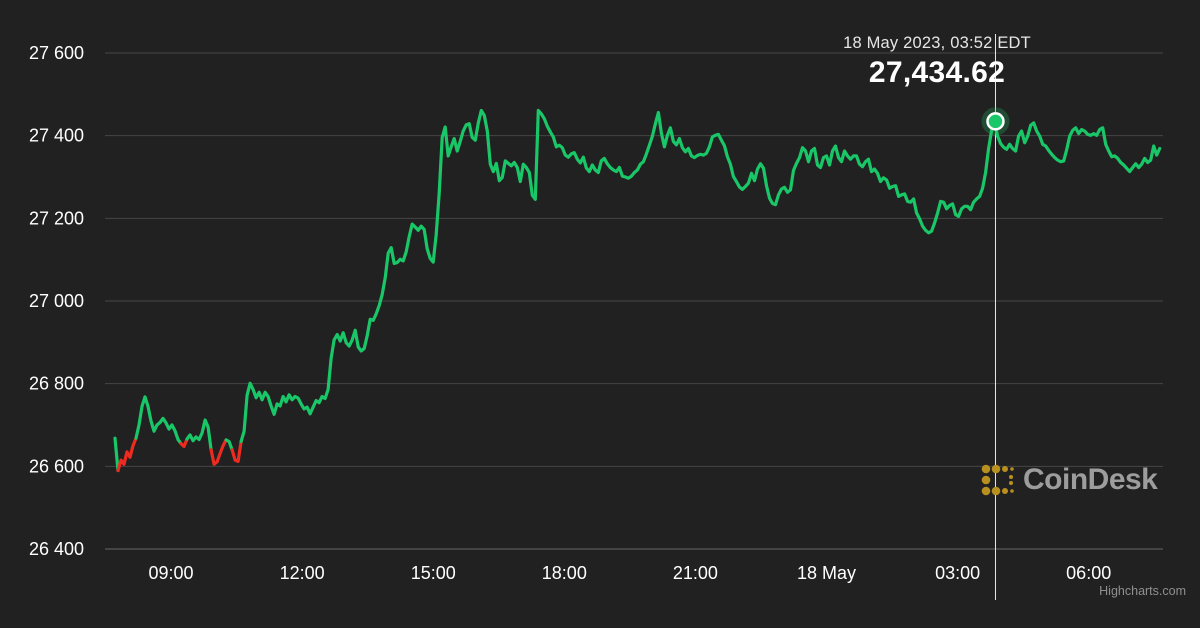 This screenshot has width=1200, height=628. What do you see at coordinates (56, 136) in the screenshot?
I see `y-axis-label: 27 400` at bounding box center [56, 136].